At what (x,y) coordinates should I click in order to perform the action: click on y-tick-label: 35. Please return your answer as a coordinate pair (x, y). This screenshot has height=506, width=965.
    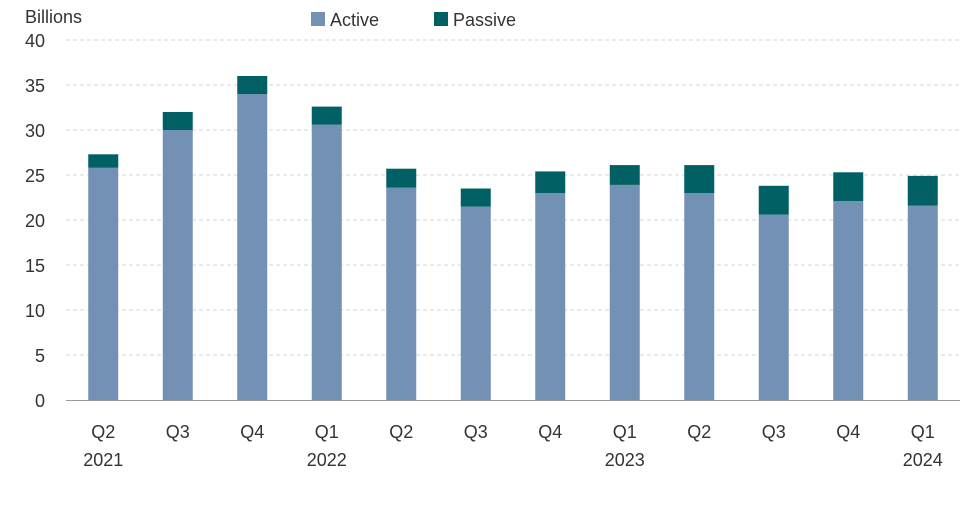
    Looking at the image, I should click on (35, 86).